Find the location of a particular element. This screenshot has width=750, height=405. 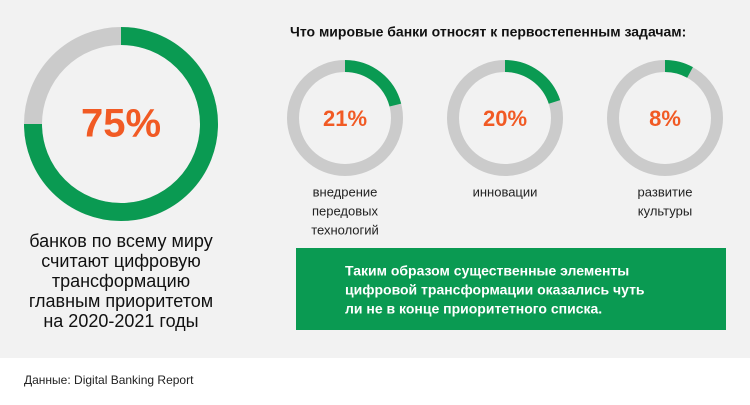

donut-caption: считают цифровую is located at coordinates (121, 261).